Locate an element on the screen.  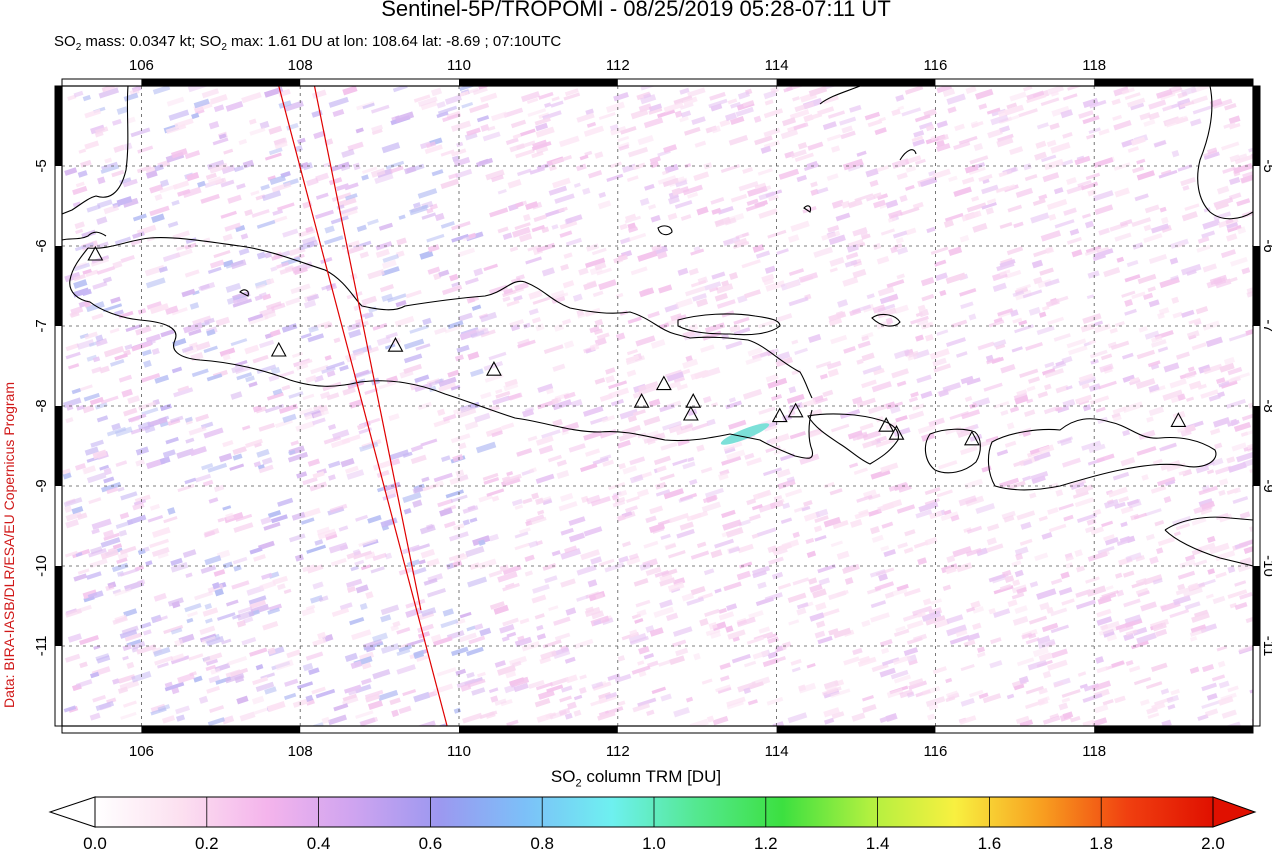
lat-tick-label: -5 is located at coordinates (41, 165).